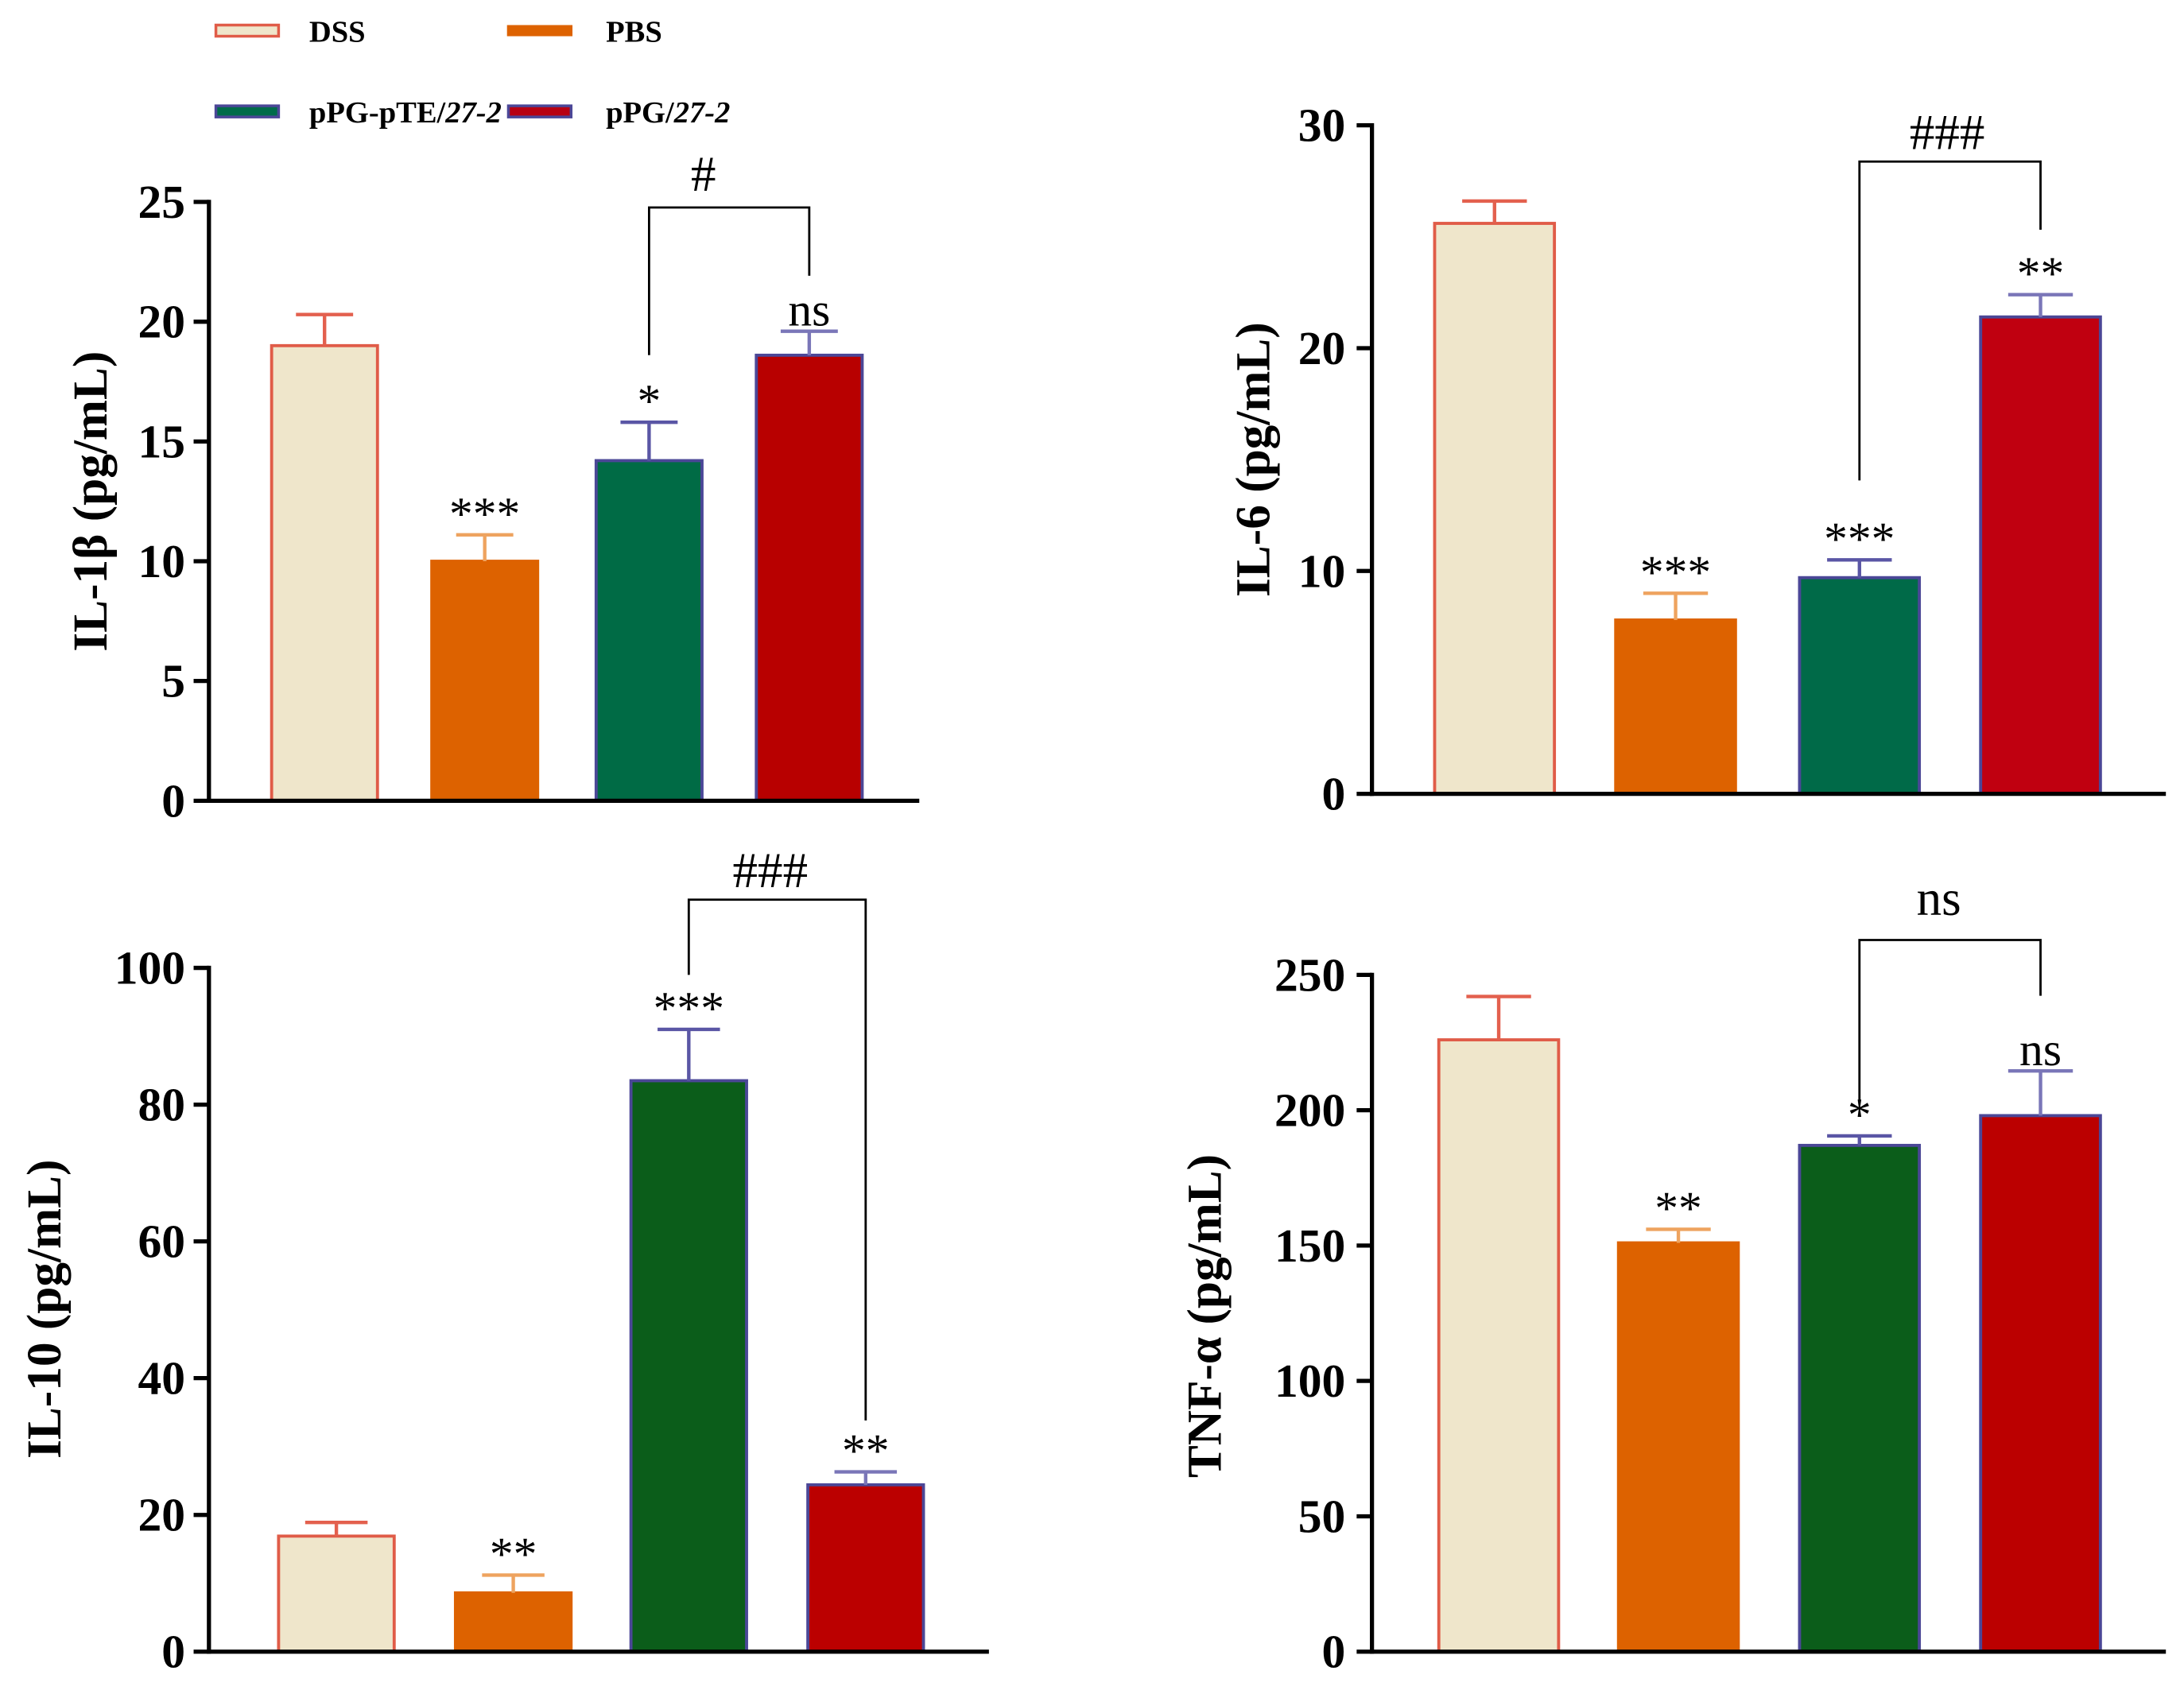 The image size is (2184, 1694). I want to click on y-tick-label: 50, so click(1322, 1516).